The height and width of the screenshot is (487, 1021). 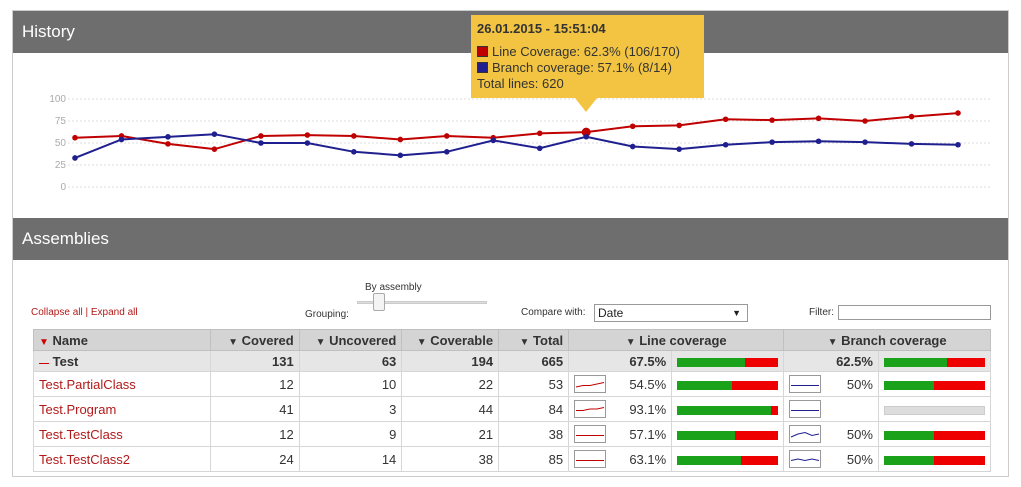 I want to click on table-row: Test.TestClass2 24 14 38 85 63.1% 50%, so click(x=512, y=459).